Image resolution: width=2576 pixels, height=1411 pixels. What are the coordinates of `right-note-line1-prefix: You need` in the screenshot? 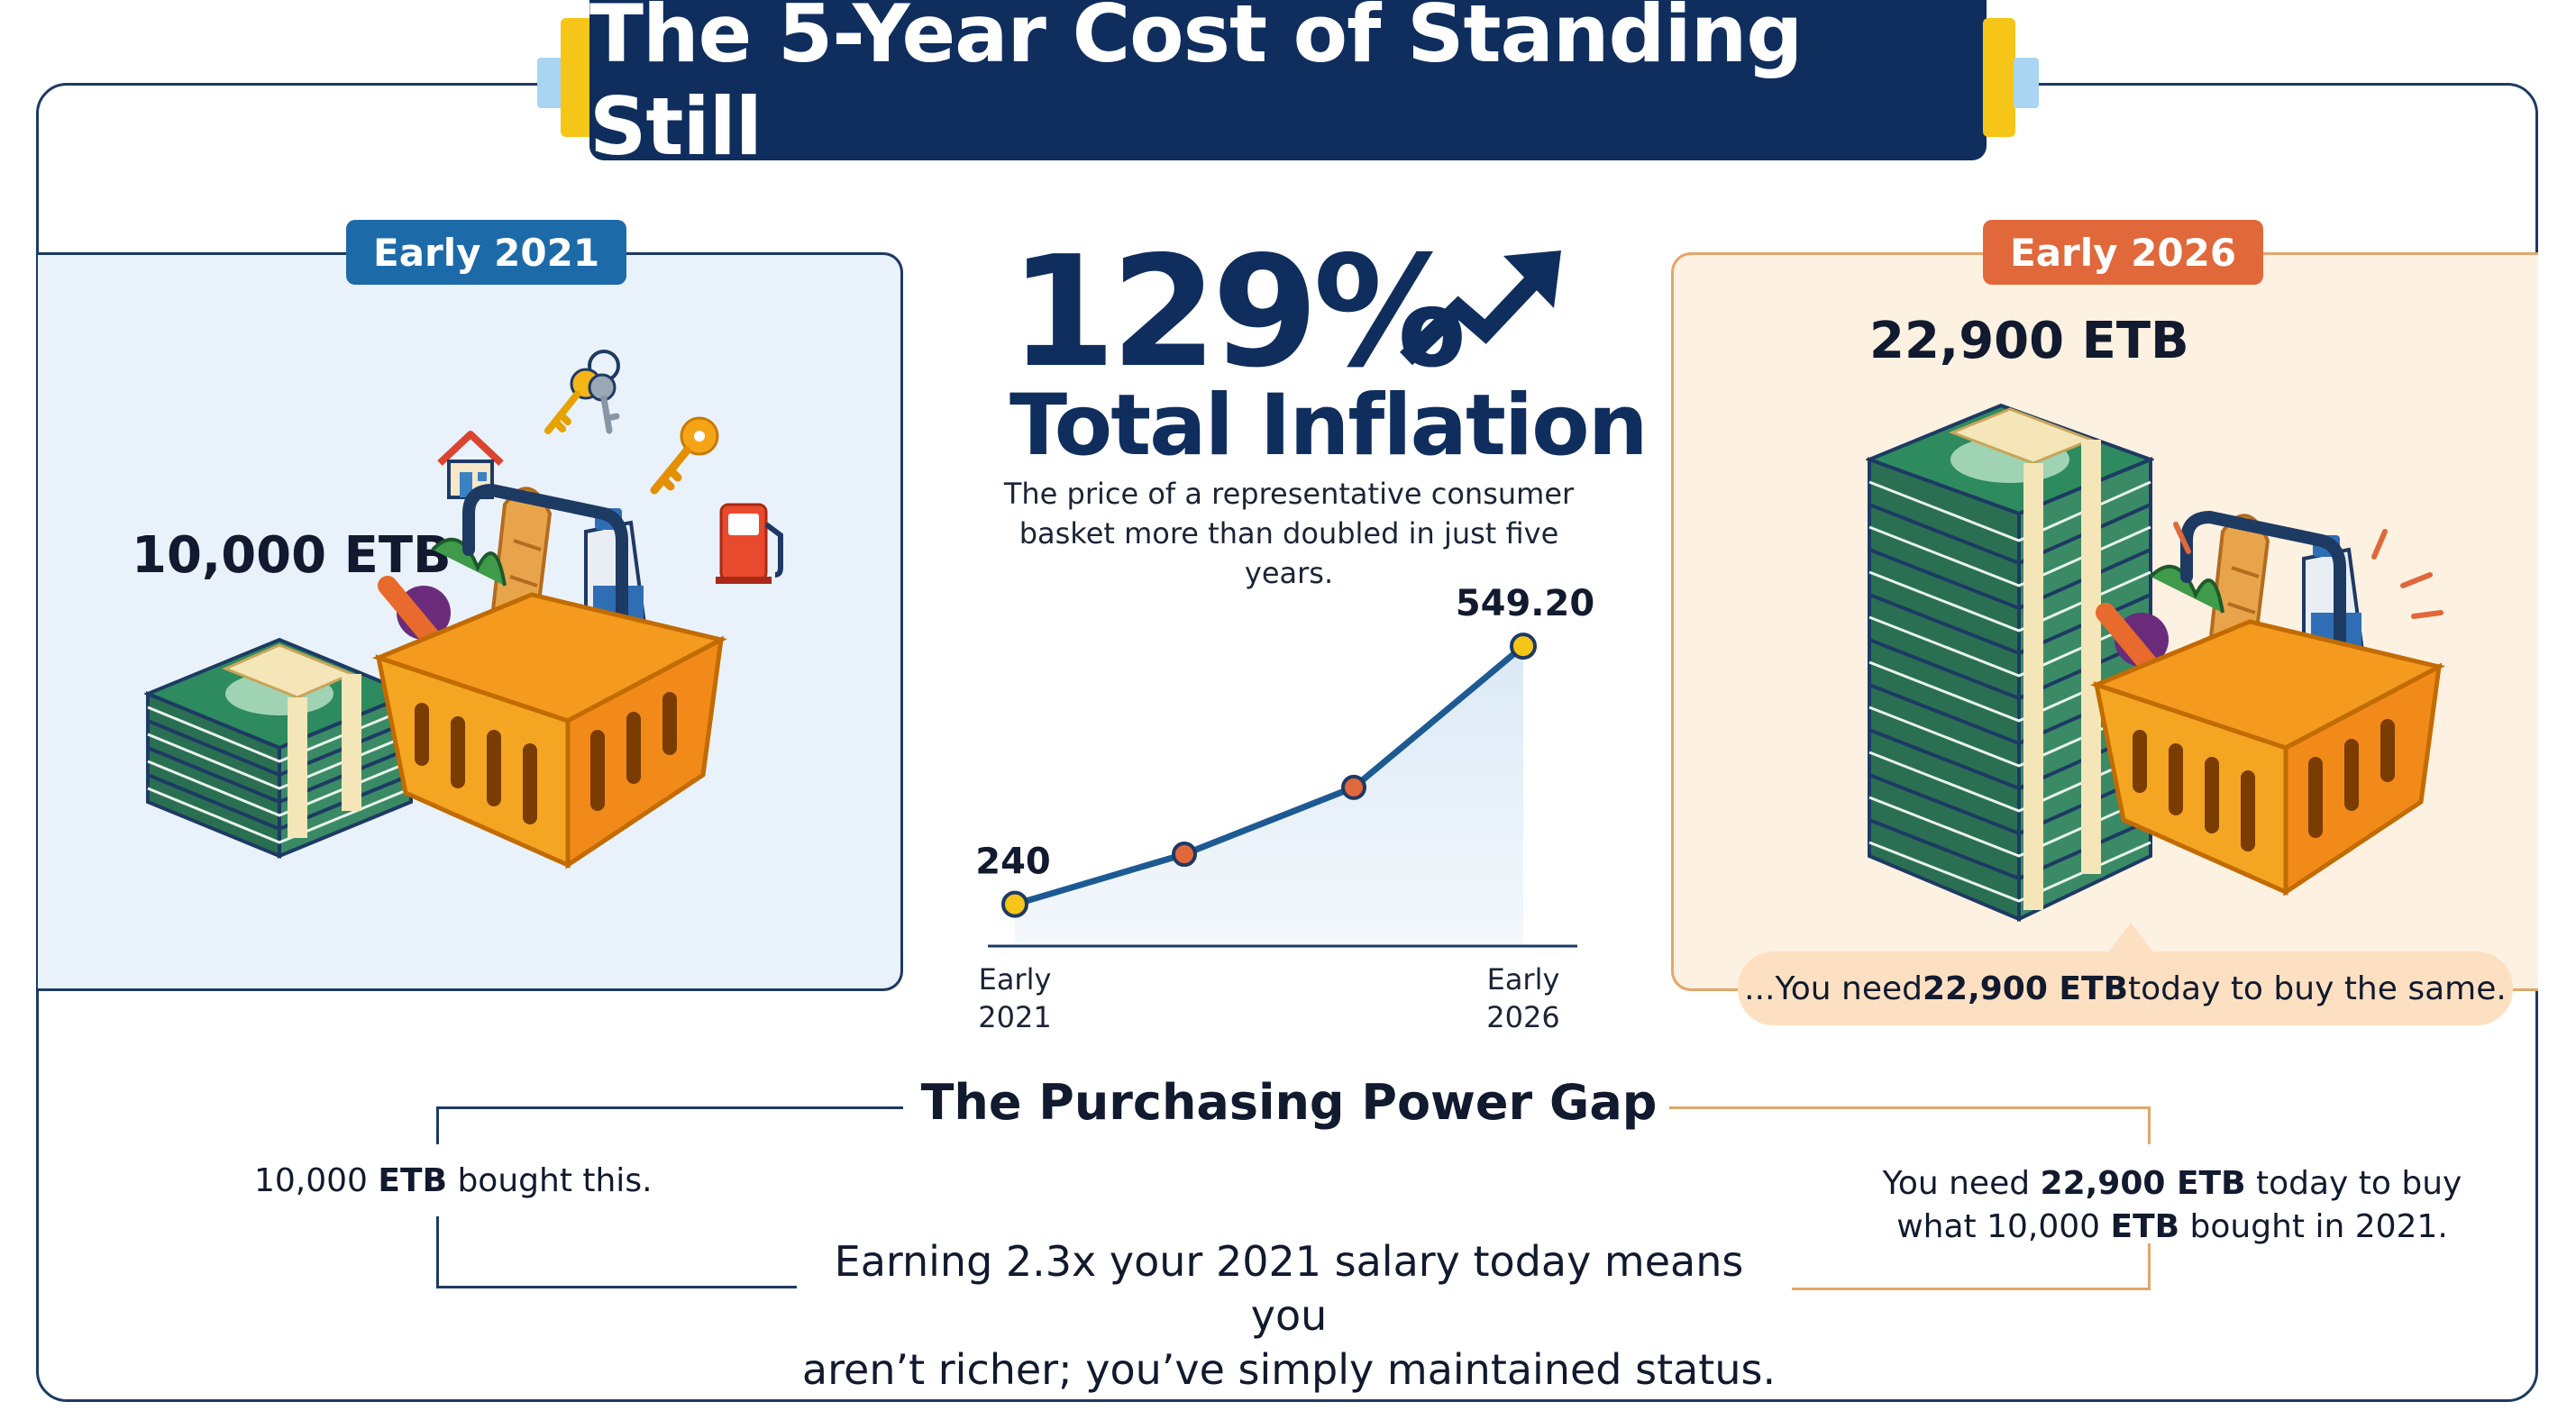 It's located at (1961, 1184).